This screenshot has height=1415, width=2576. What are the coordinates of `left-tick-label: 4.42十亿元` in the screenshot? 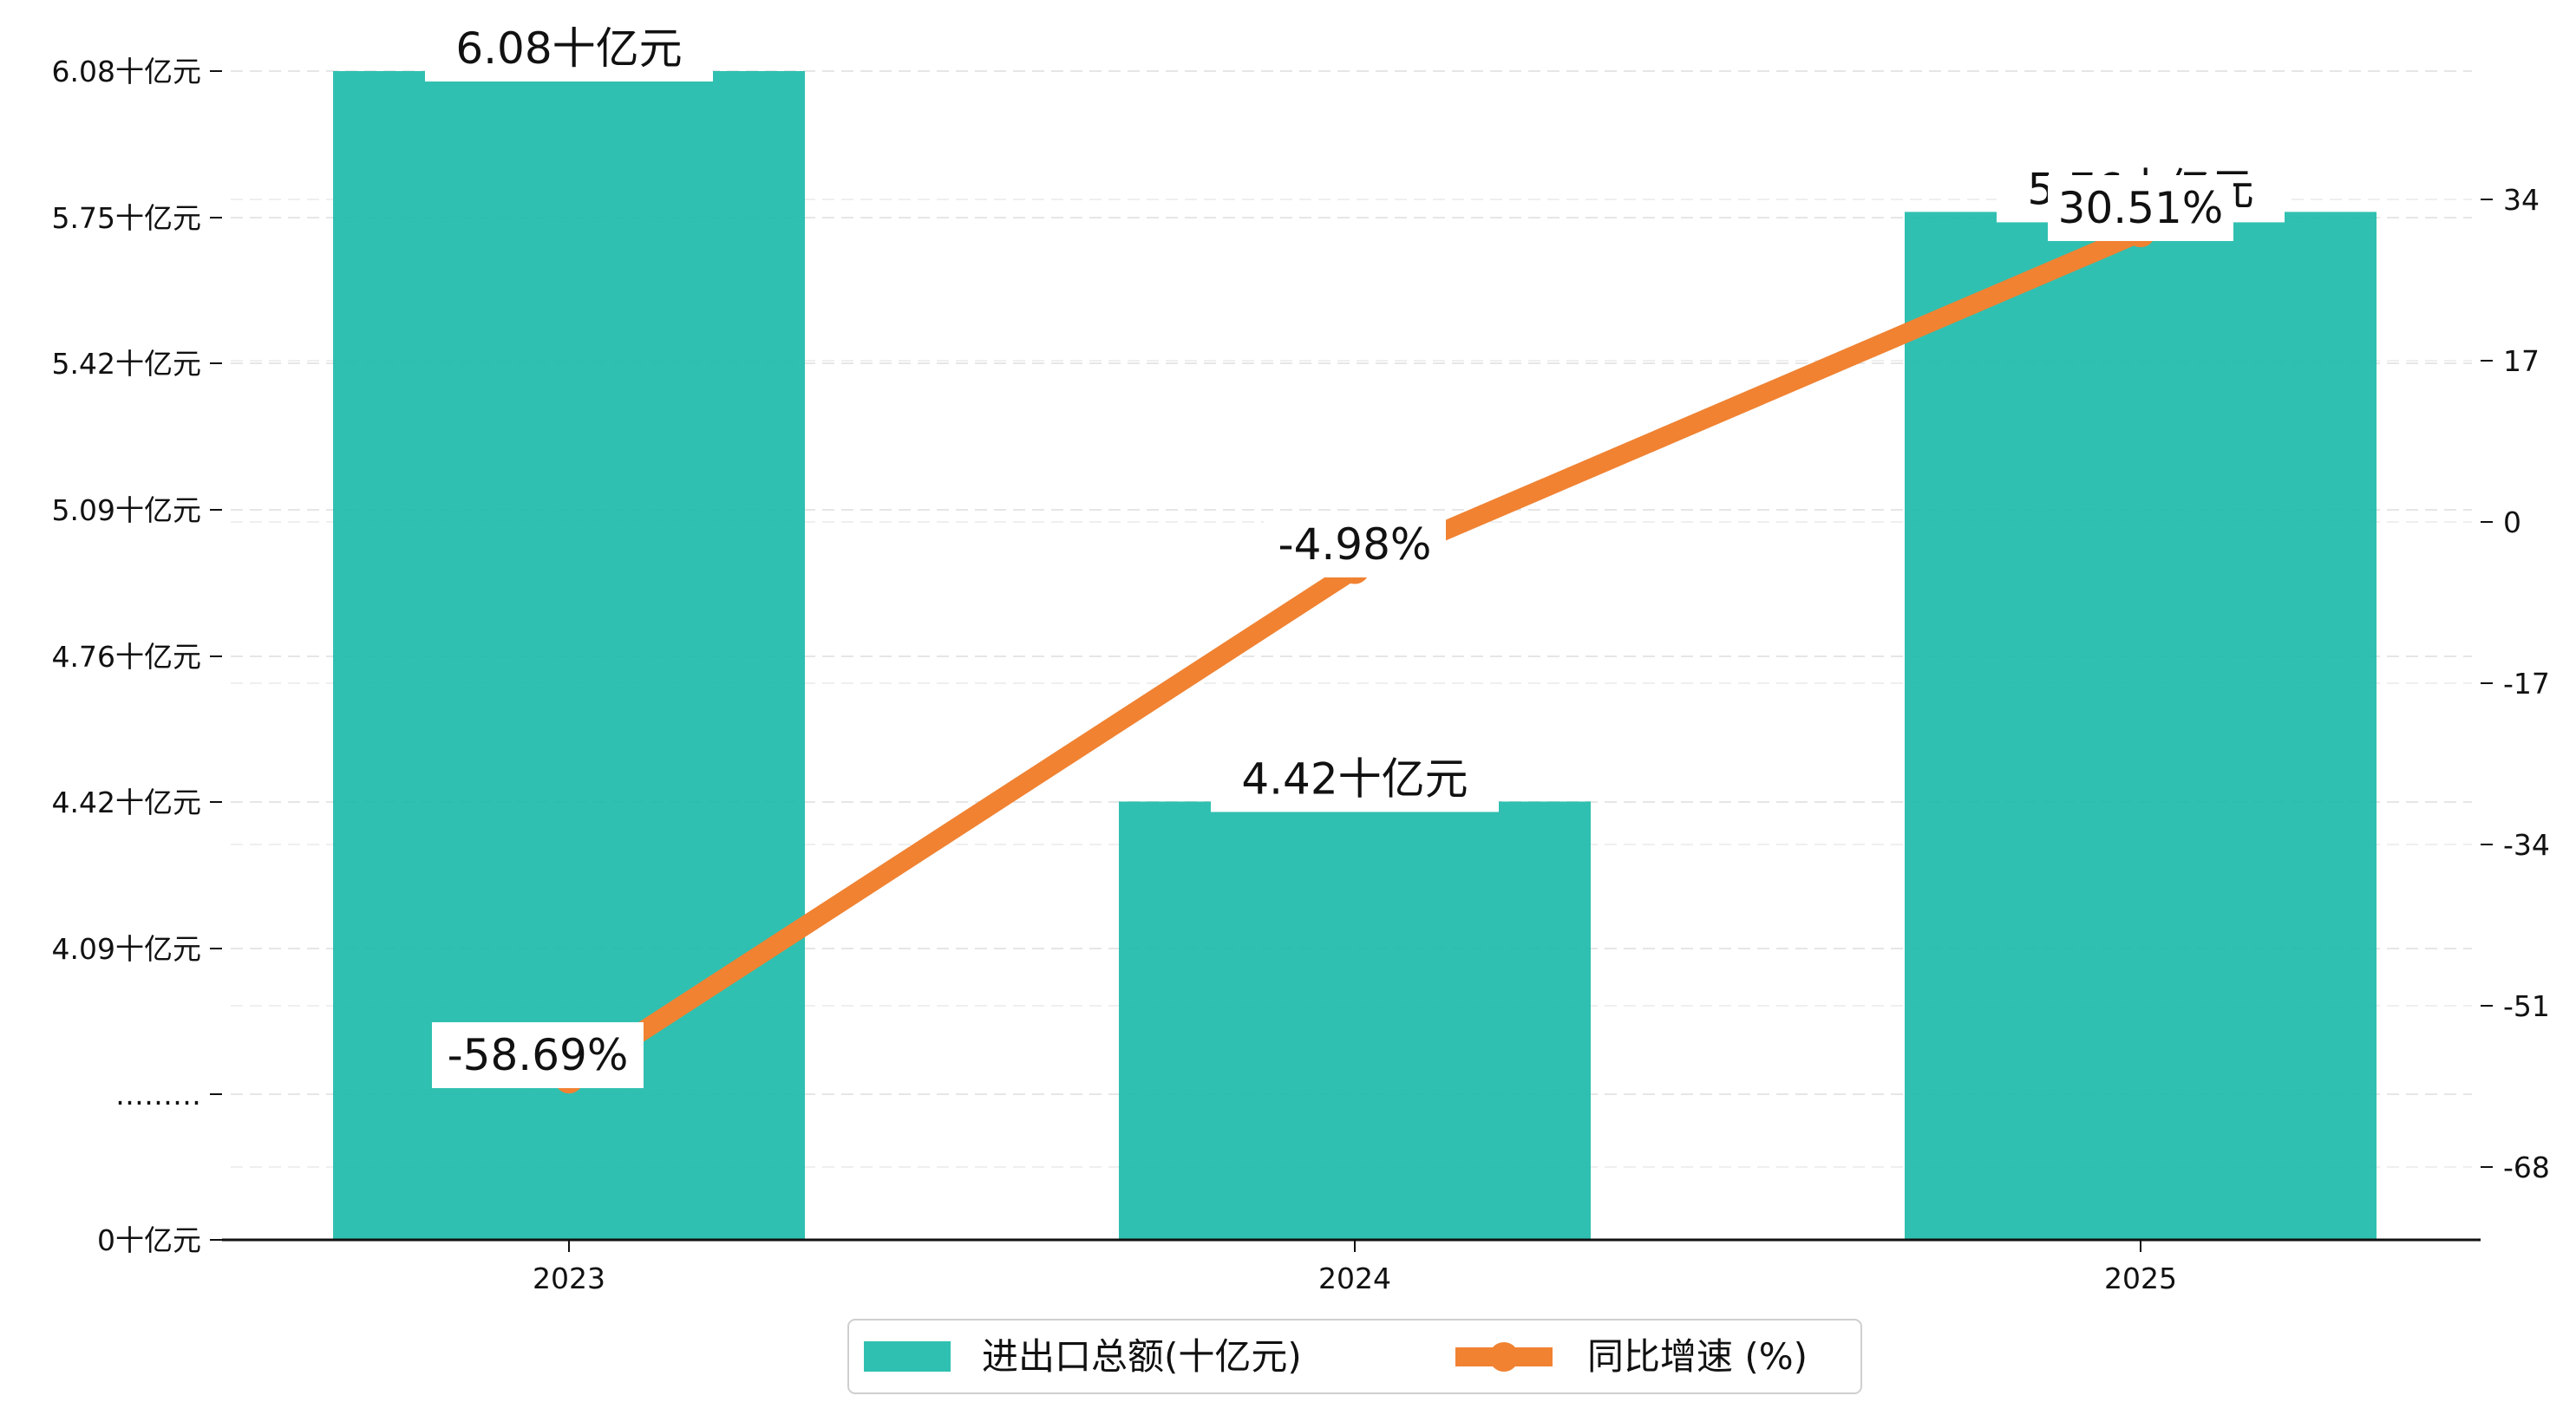 It's located at (126, 802).